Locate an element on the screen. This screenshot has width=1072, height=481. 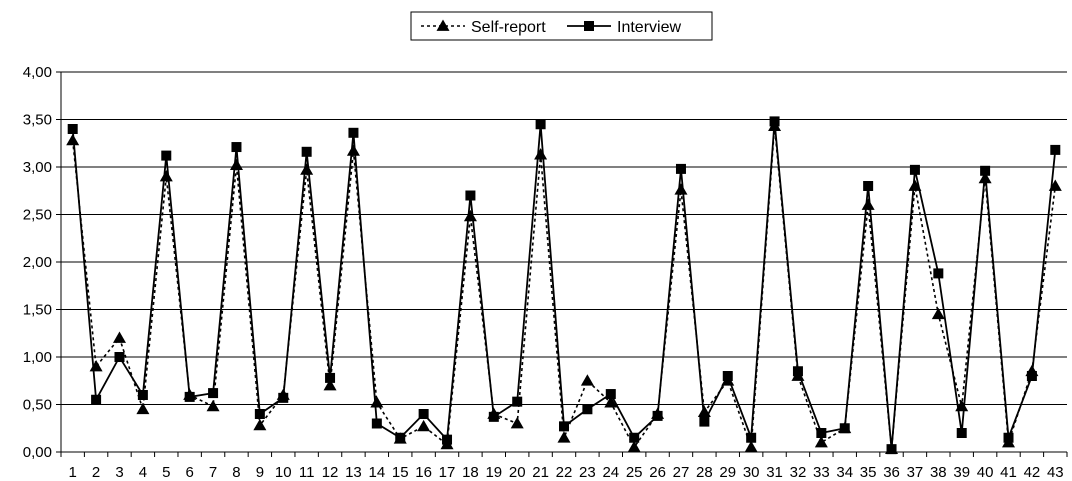
y-tick-label: 1,00 is located at coordinates (37, 357).